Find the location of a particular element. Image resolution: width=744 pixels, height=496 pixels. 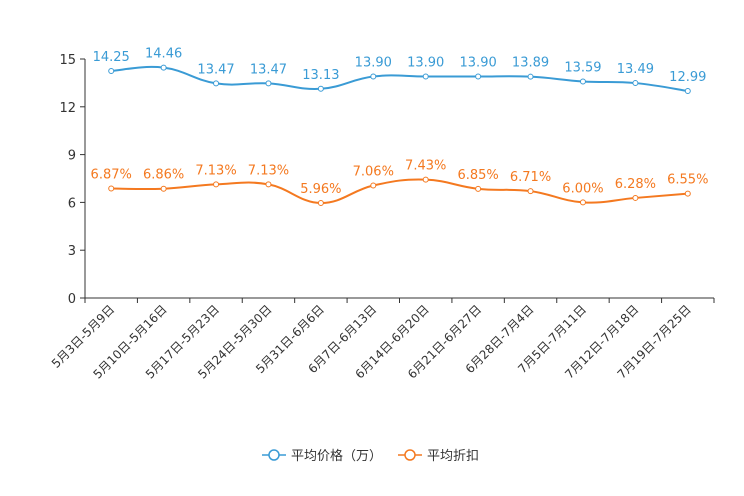

legend-item-2: 平均折扣 is located at coordinates (438, 456).